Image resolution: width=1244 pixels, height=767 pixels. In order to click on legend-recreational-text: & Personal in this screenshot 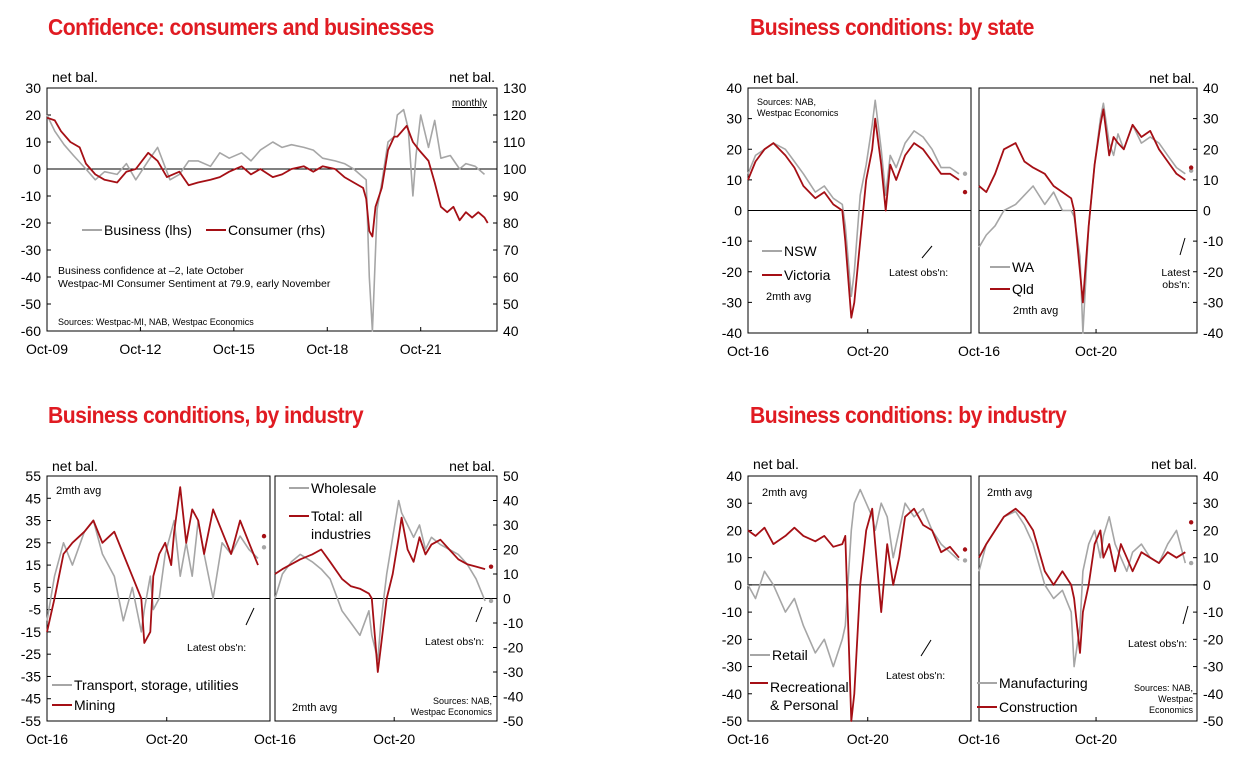, I will do `click(804, 705)`.